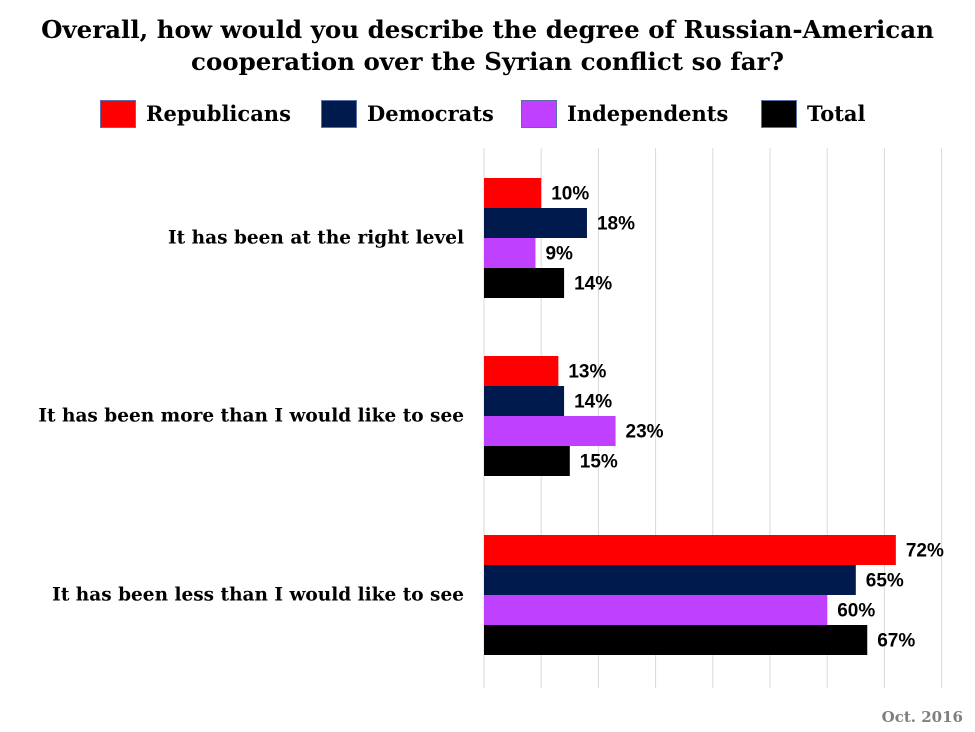 The height and width of the screenshot is (732, 975). I want to click on data-label: 13%, so click(587, 372).